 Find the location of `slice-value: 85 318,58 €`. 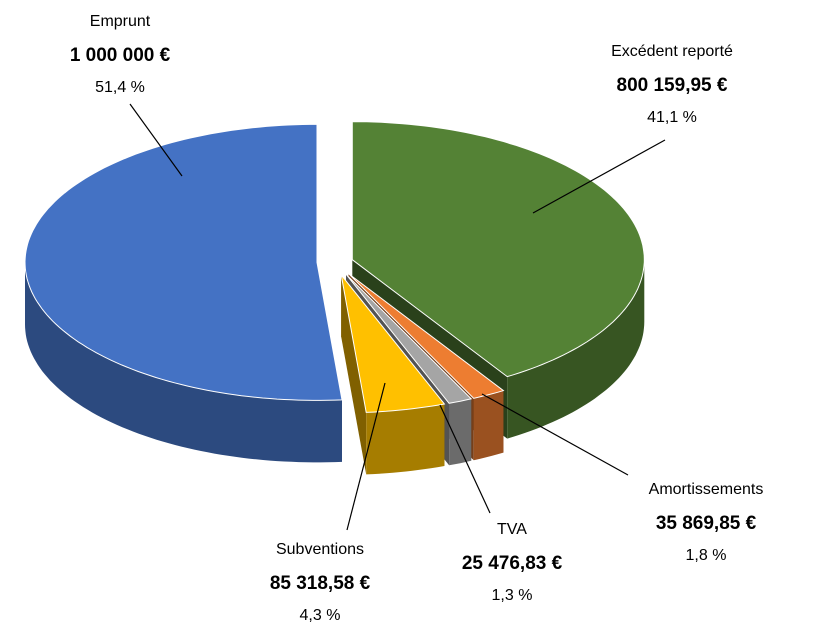

slice-value: 85 318,58 € is located at coordinates (320, 583).